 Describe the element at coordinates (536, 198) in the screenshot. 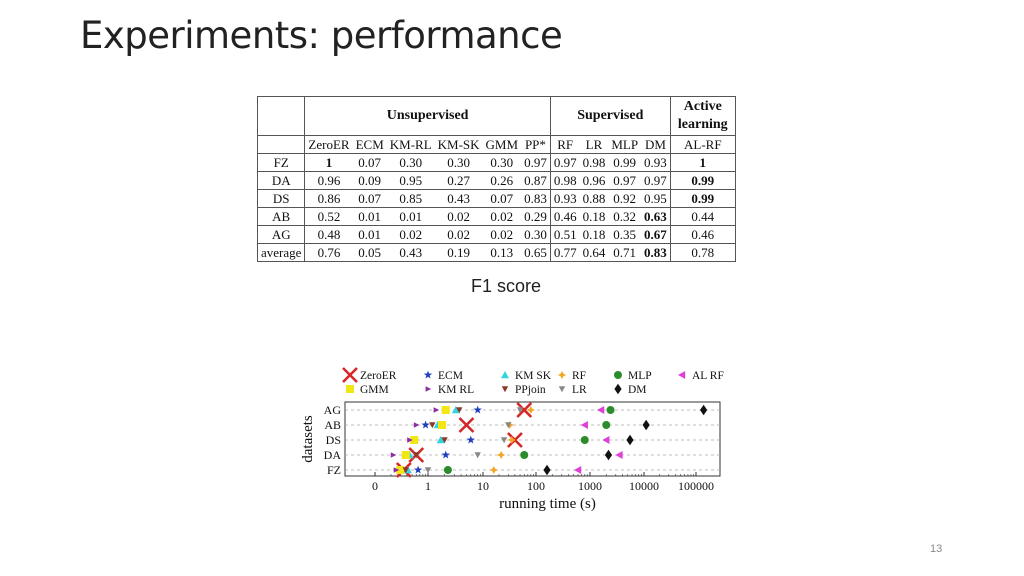

I see `table-cell: 0.83` at that location.